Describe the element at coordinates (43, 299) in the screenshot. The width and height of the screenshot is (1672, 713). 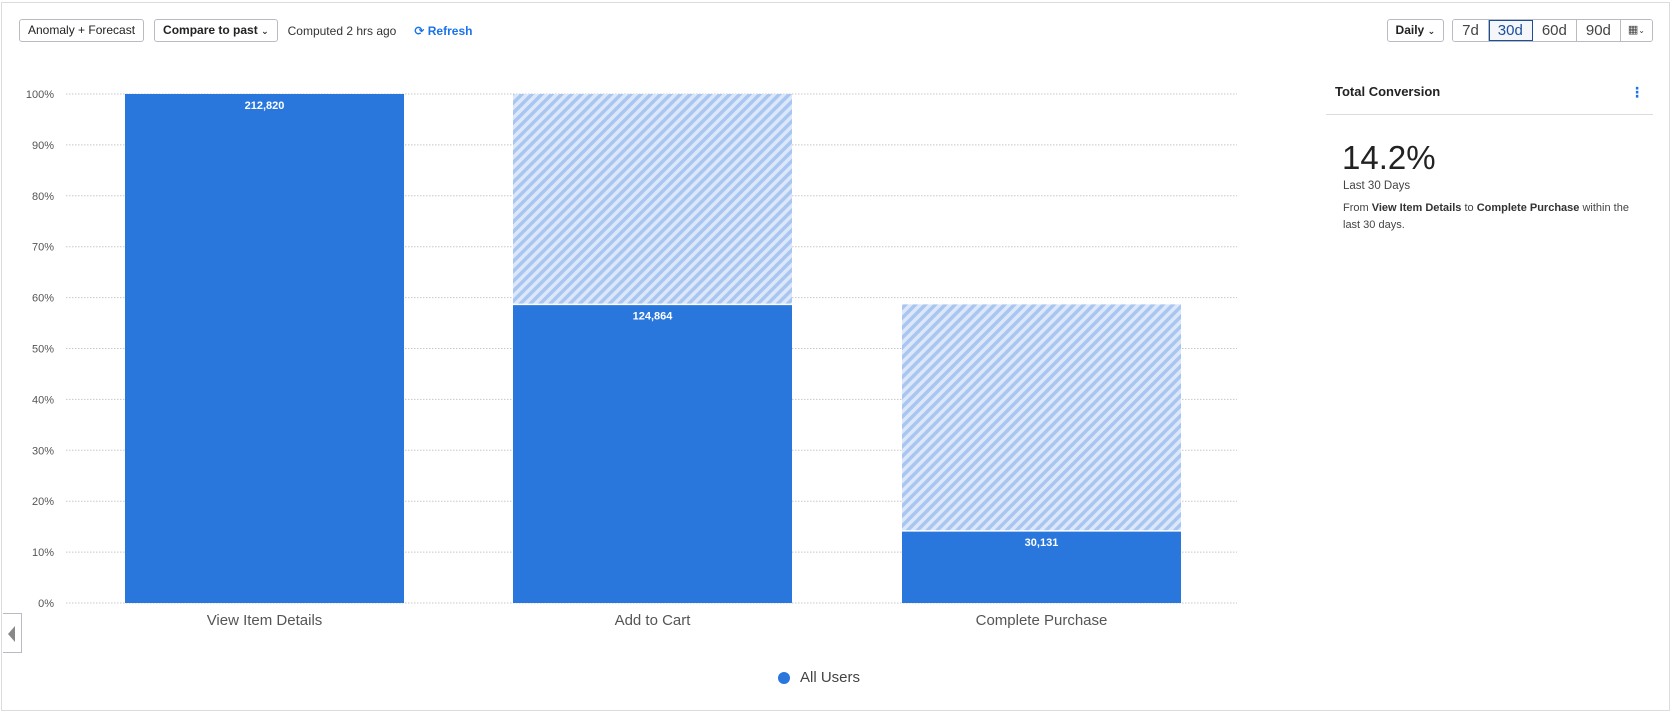
I see `y-tick-label: 60%` at that location.